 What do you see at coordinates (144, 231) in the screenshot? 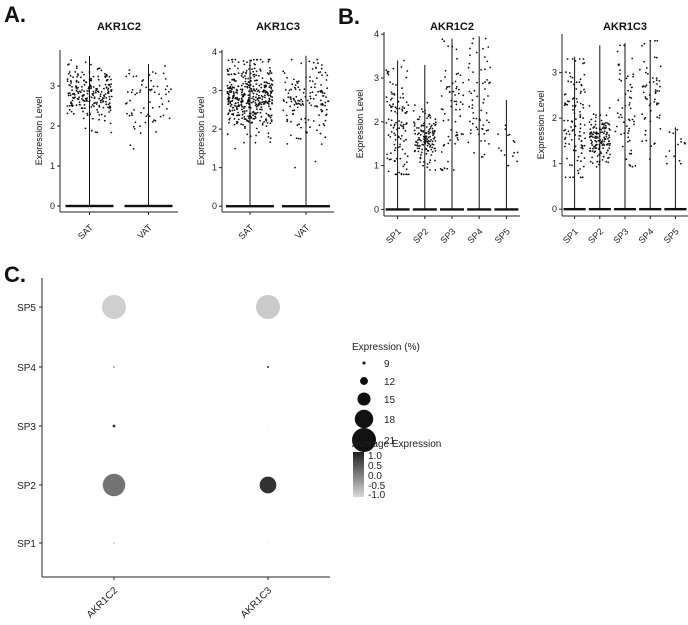
I see `x-tick-label: VAT` at bounding box center [144, 231].